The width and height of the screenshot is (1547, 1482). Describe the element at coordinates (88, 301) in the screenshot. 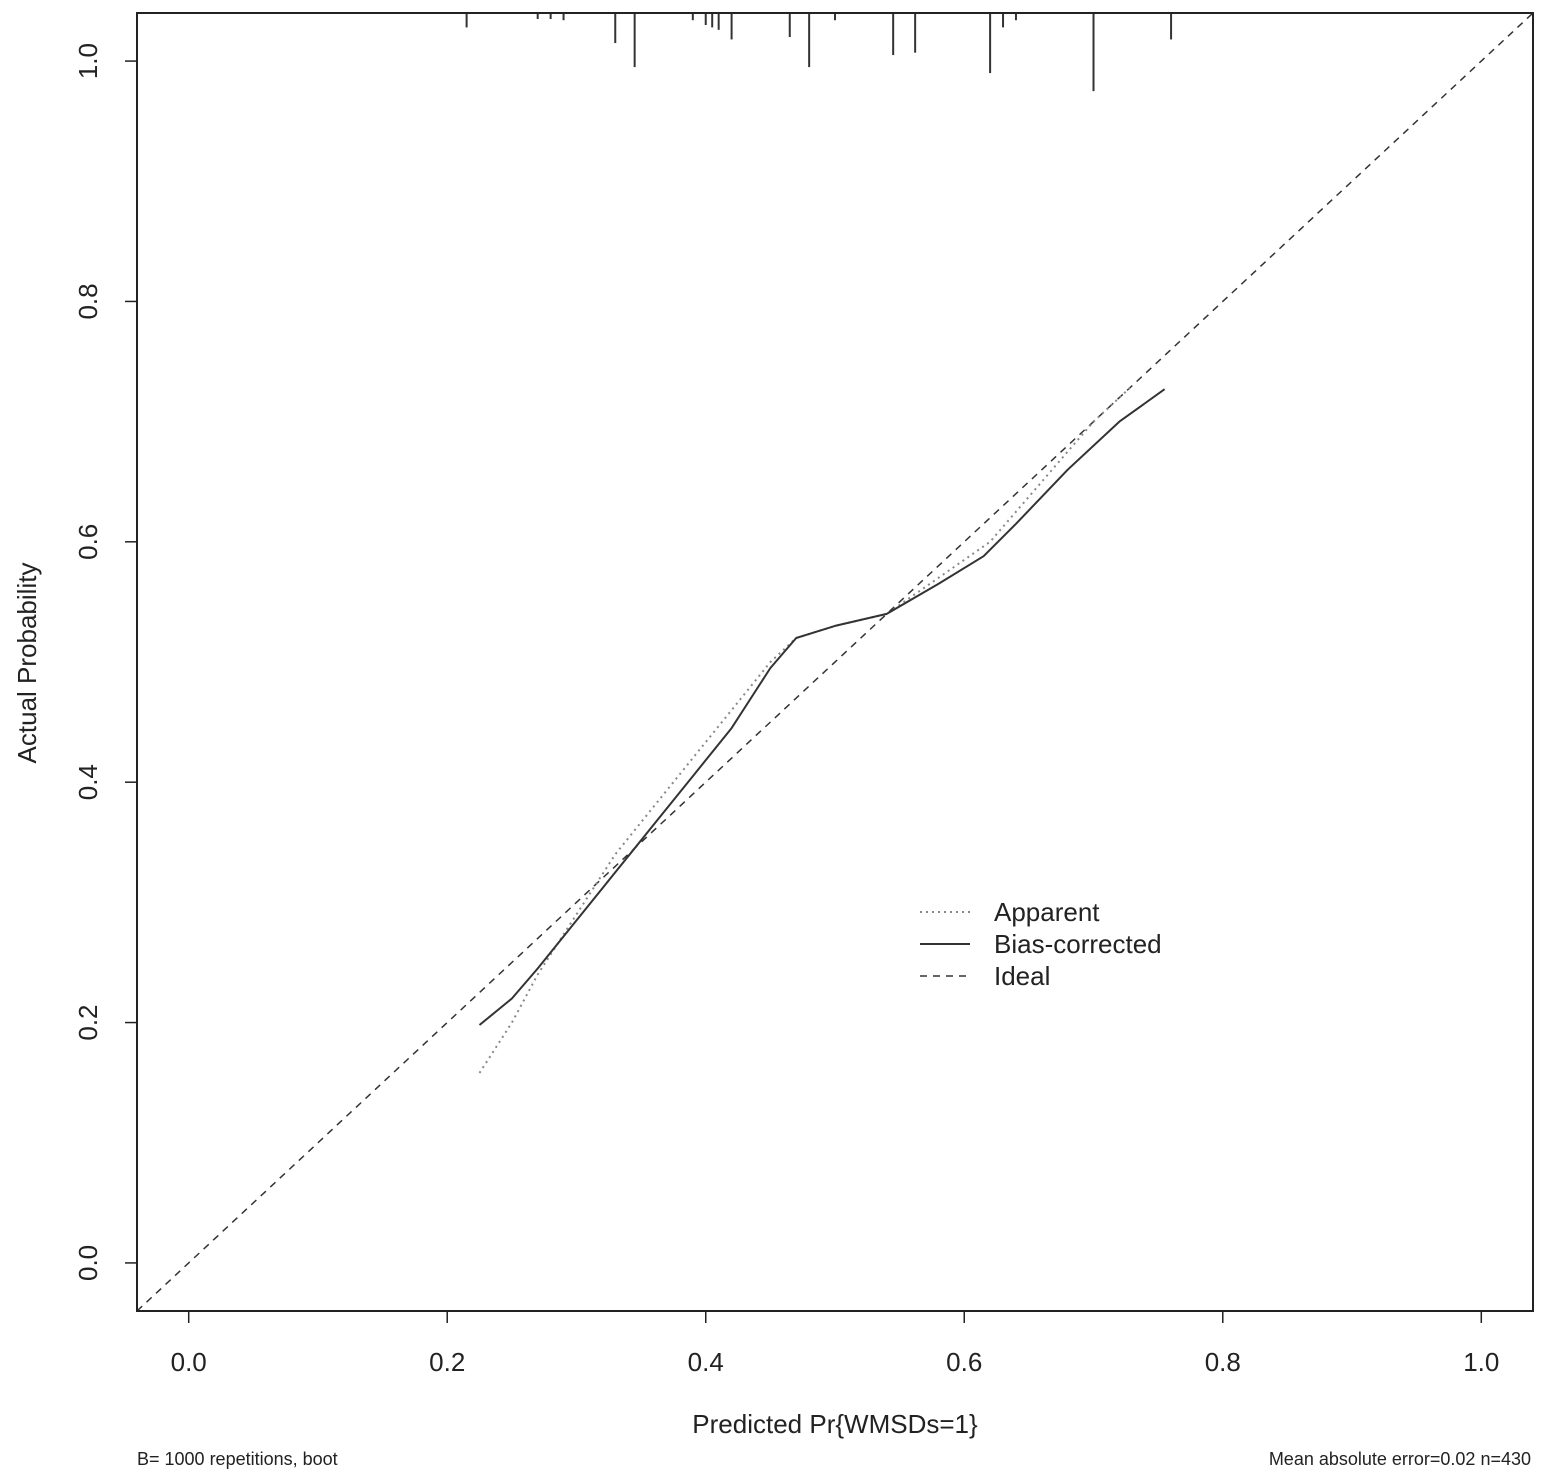

I see `y-tick-label-4: 0.8` at that location.